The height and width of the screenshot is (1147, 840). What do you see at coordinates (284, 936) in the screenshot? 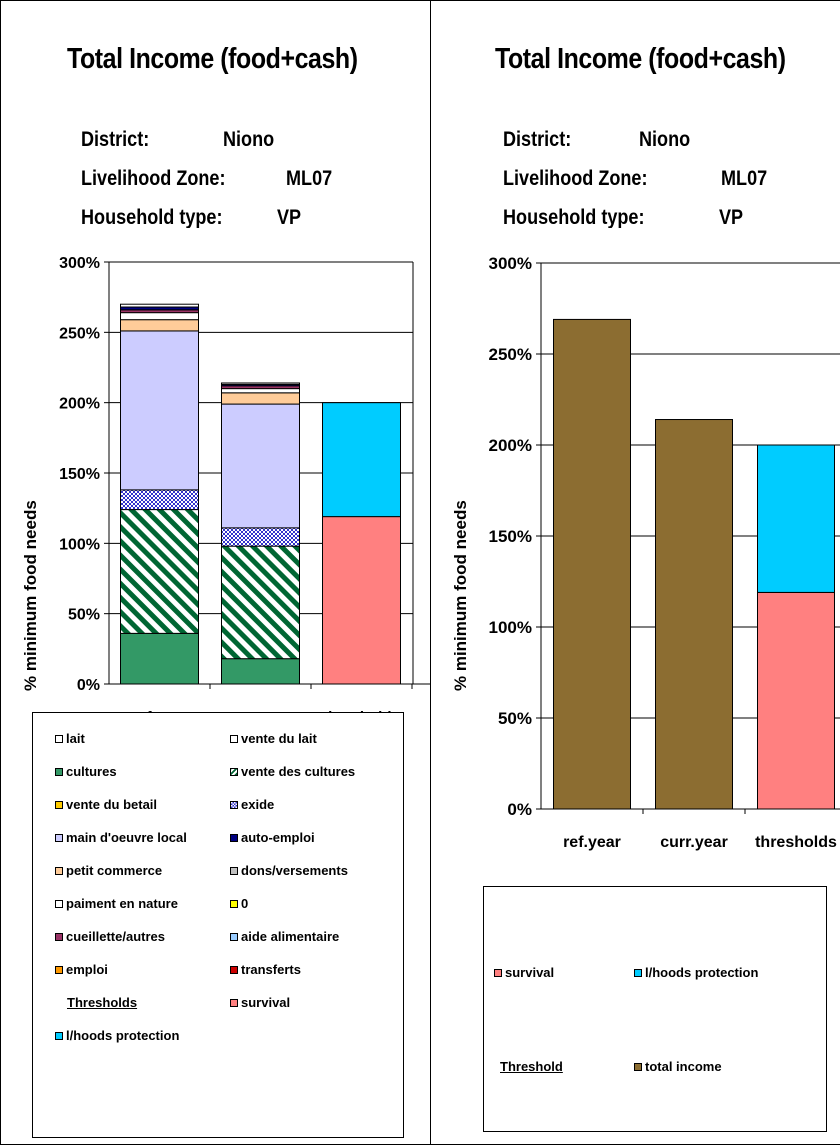
I see `legend-item-aide-alimentaire: aide alimentaire` at bounding box center [284, 936].